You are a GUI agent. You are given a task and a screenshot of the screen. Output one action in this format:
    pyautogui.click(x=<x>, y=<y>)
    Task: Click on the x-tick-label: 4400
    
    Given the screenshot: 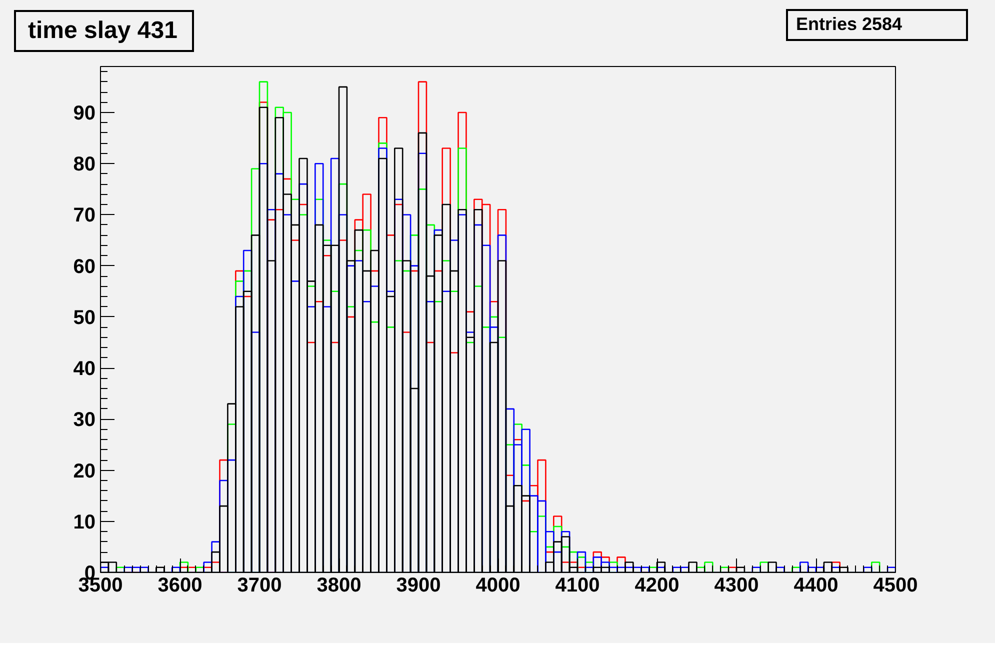 What is the action you would take?
    pyautogui.click(x=816, y=585)
    